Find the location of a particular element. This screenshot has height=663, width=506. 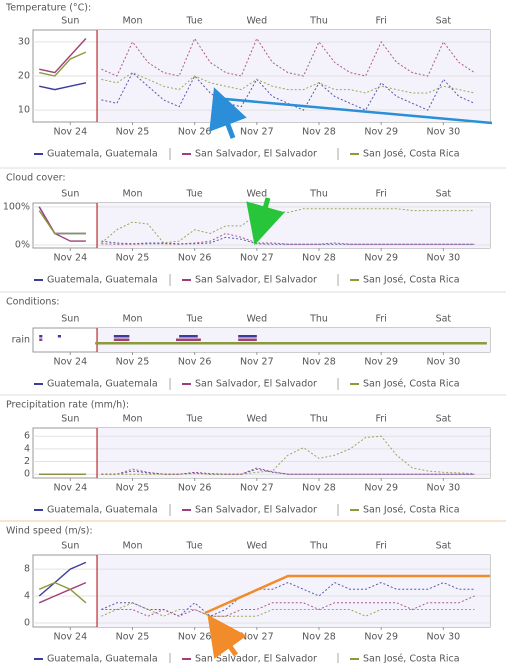

category-label: rain is located at coordinates (21, 340).